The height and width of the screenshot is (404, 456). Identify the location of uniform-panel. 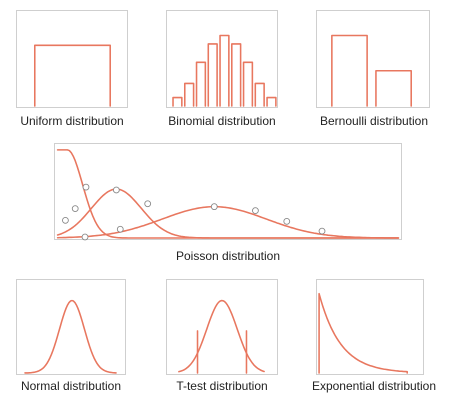
(72, 59).